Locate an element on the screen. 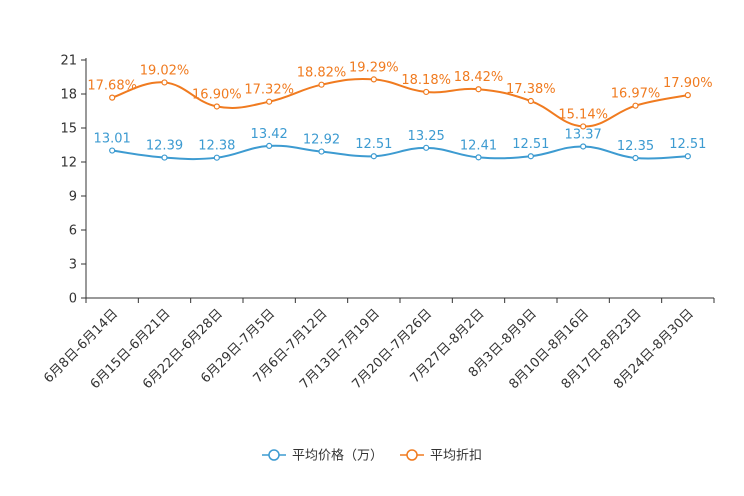  data-label: 18.82% is located at coordinates (322, 73).